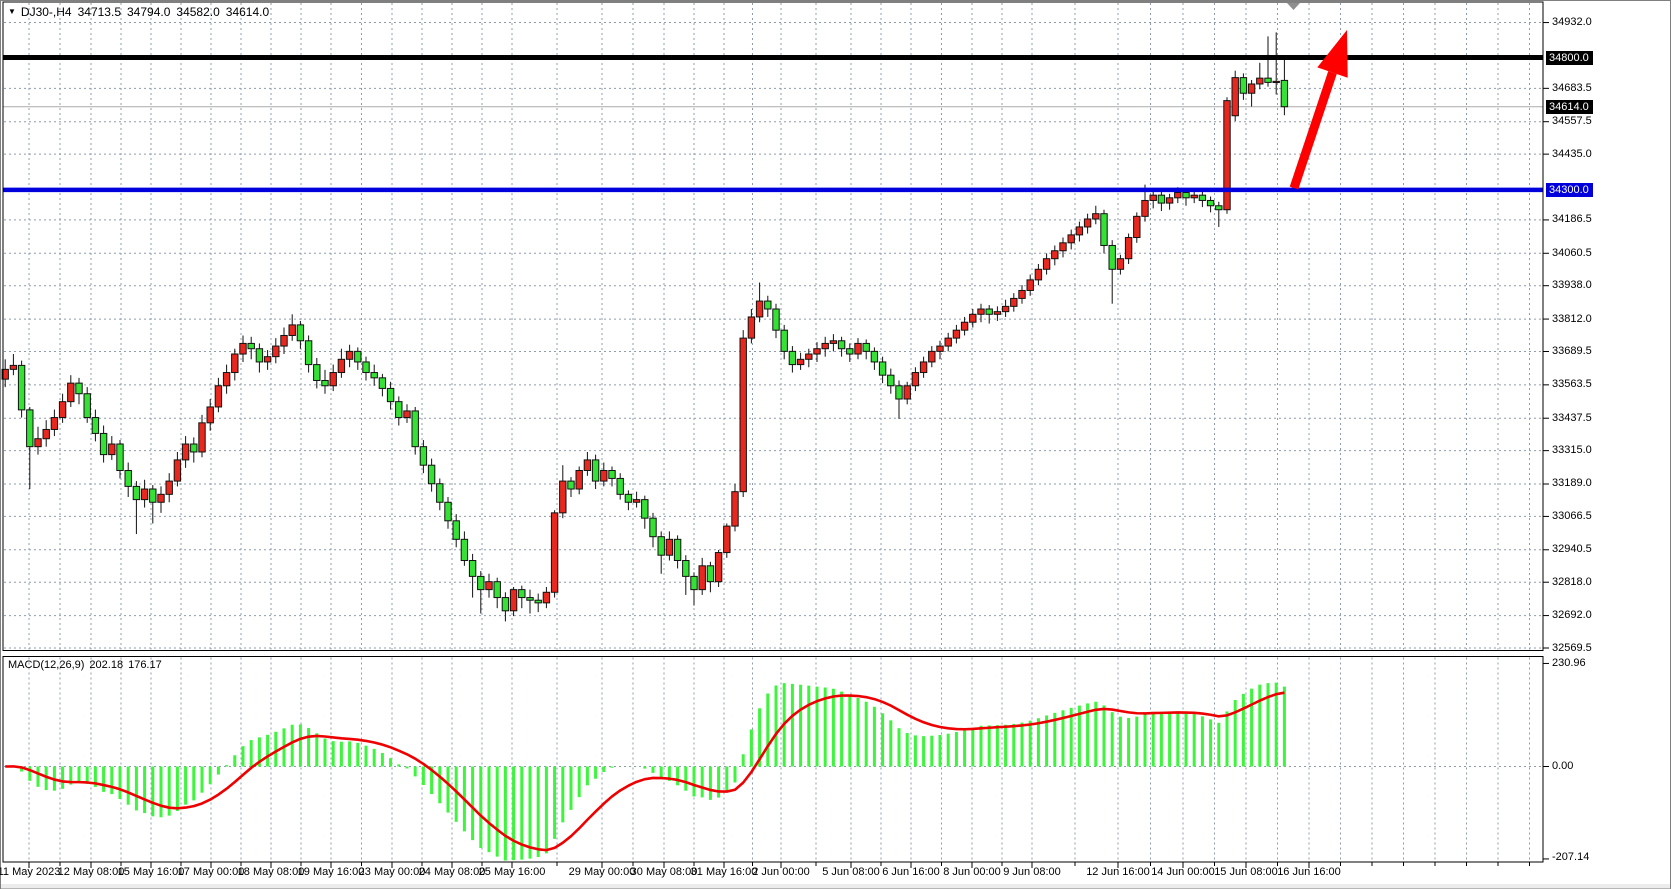 This screenshot has height=889, width=1671. Describe the element at coordinates (1318, 110) in the screenshot. I see `trend-arrow` at that location.